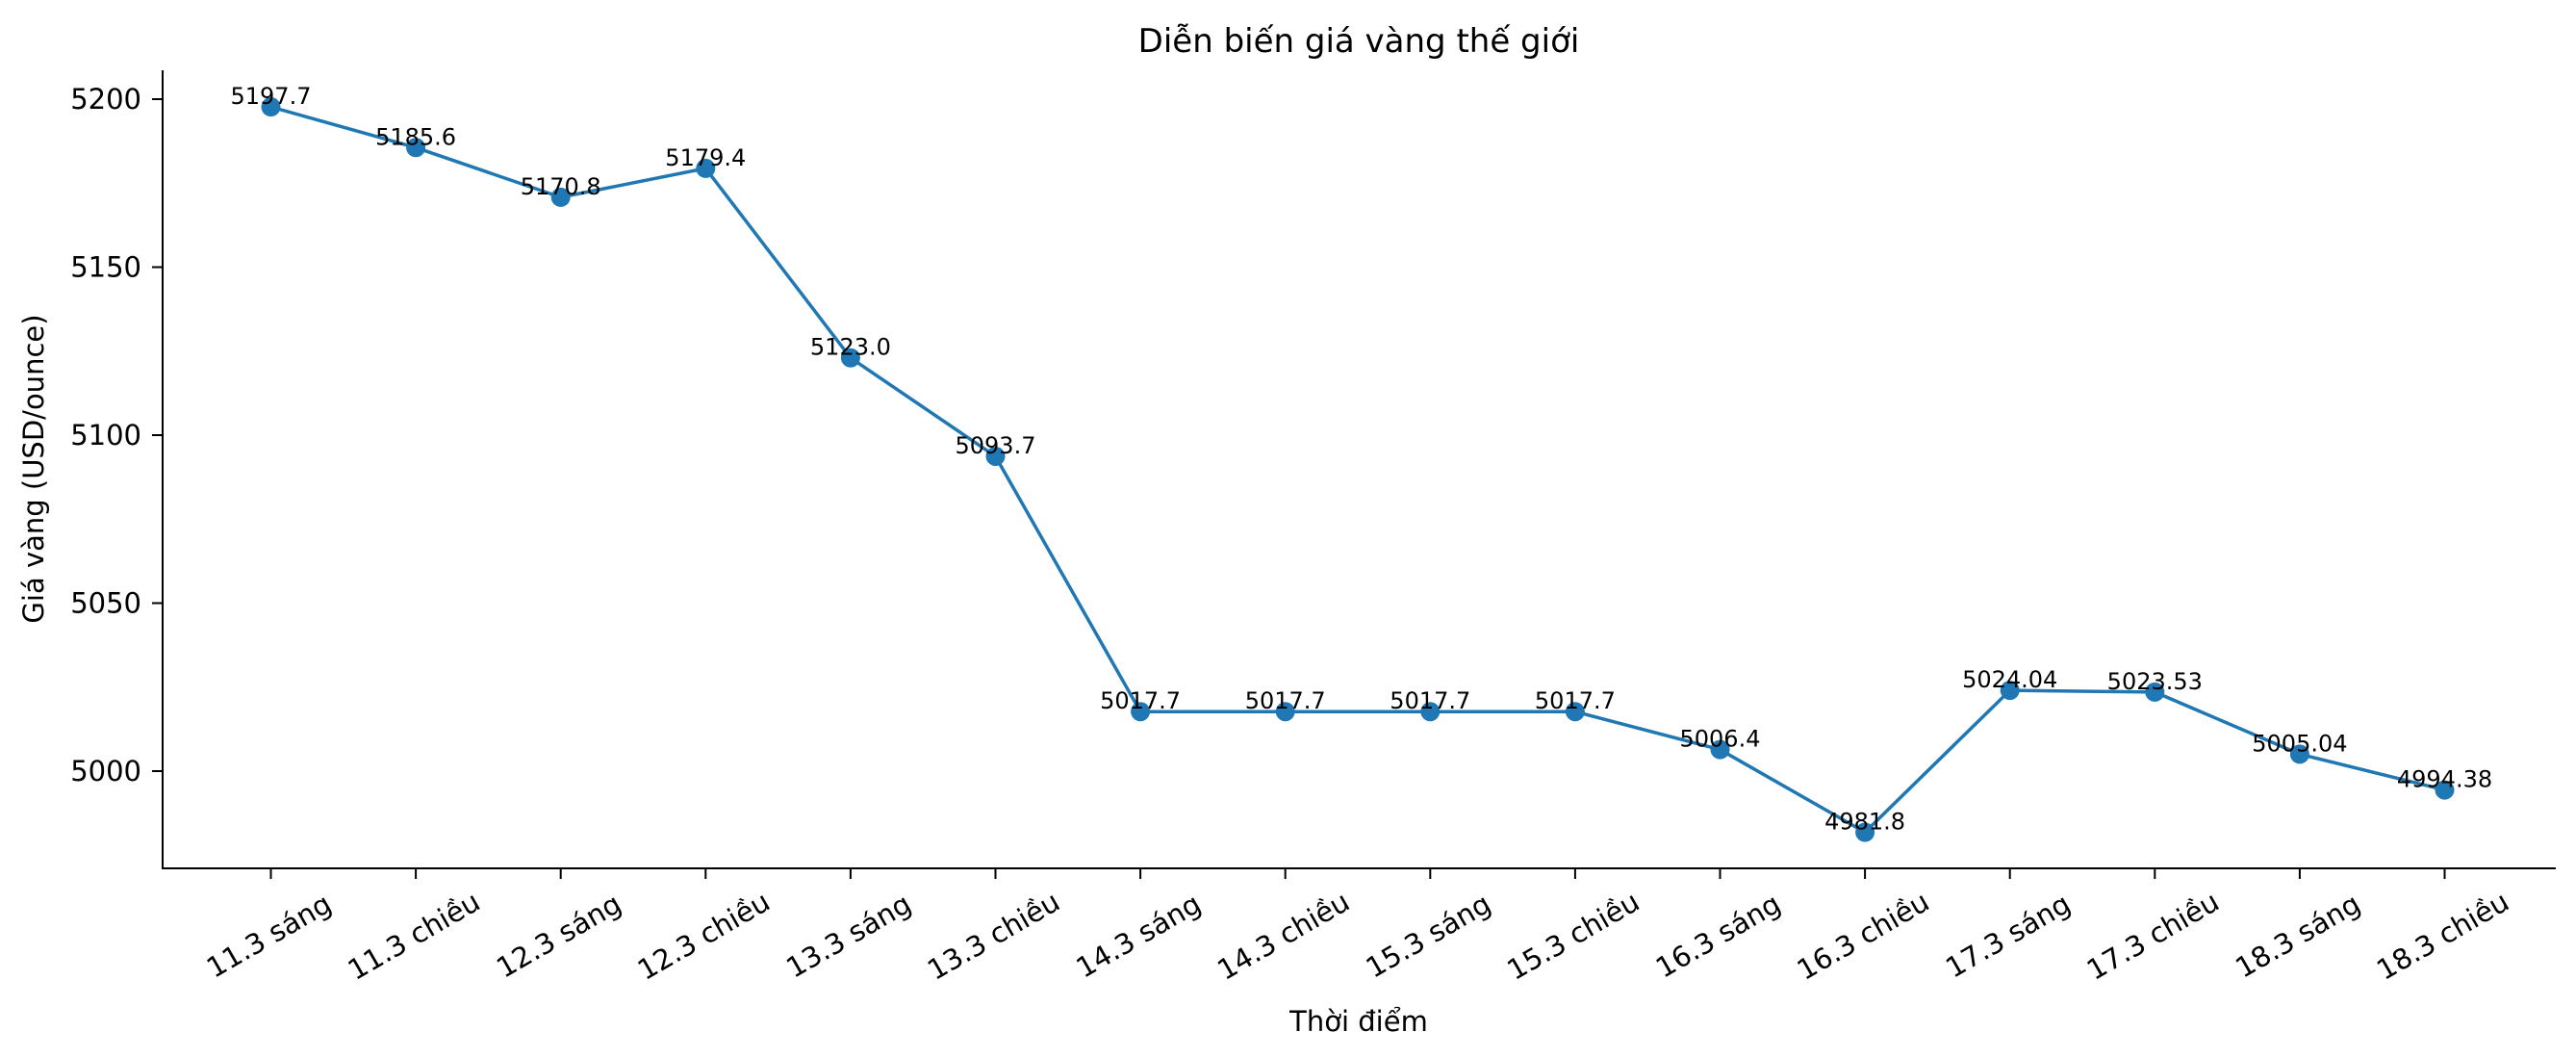 The height and width of the screenshot is (1058, 2576). I want to click on y-tick-label: 5200, so click(105, 99).